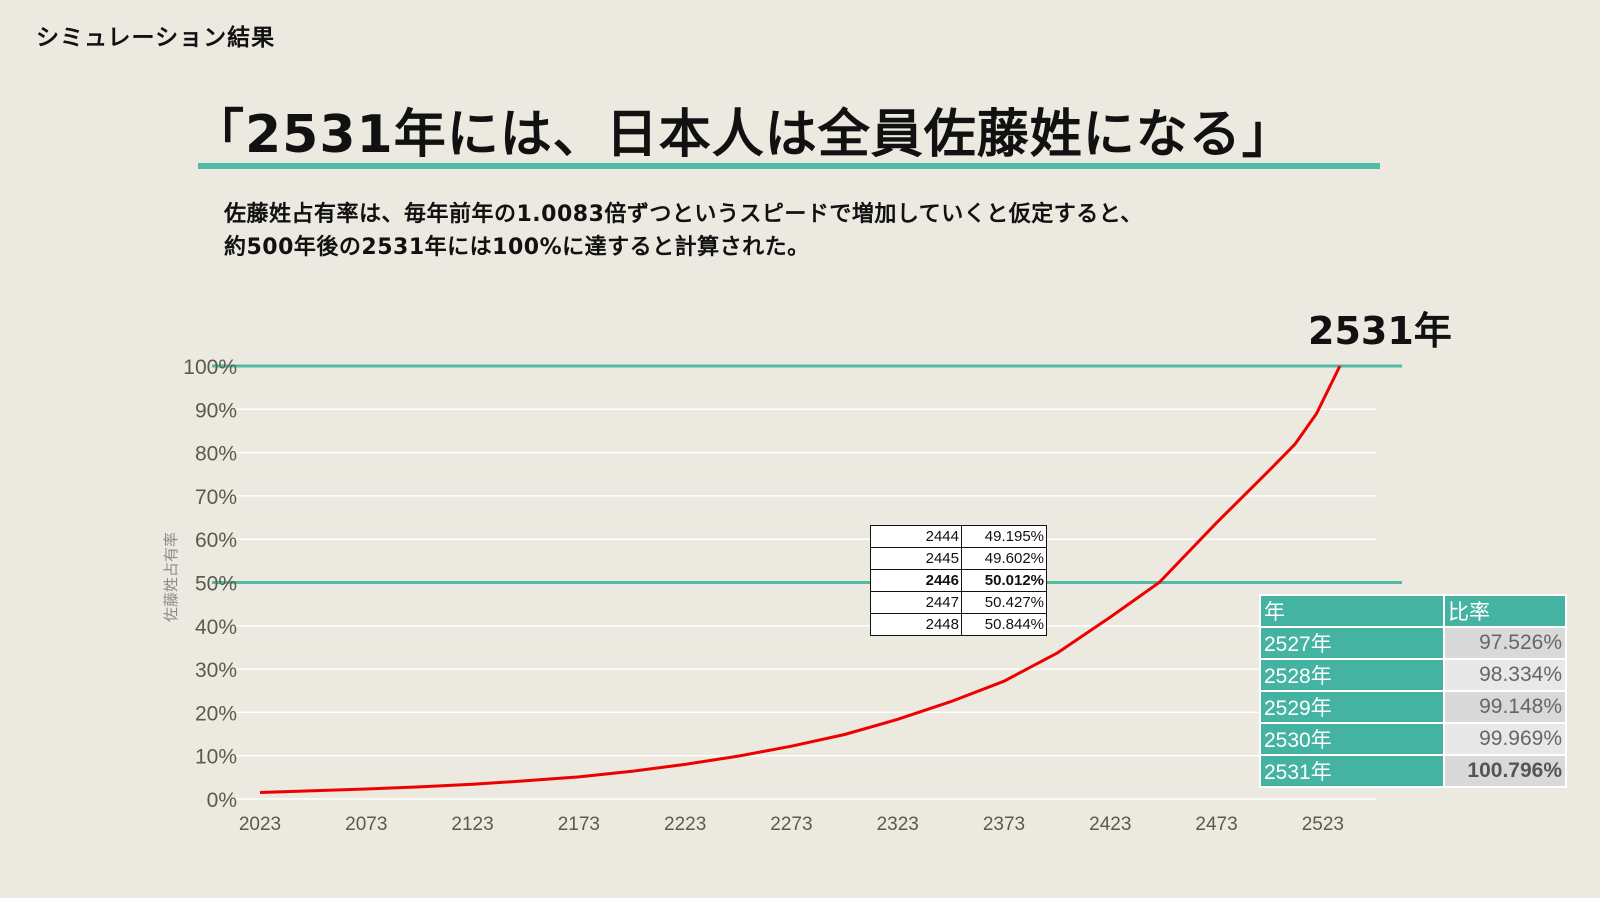  What do you see at coordinates (216, 670) in the screenshot?
I see `y-tick-label: 30%` at bounding box center [216, 670].